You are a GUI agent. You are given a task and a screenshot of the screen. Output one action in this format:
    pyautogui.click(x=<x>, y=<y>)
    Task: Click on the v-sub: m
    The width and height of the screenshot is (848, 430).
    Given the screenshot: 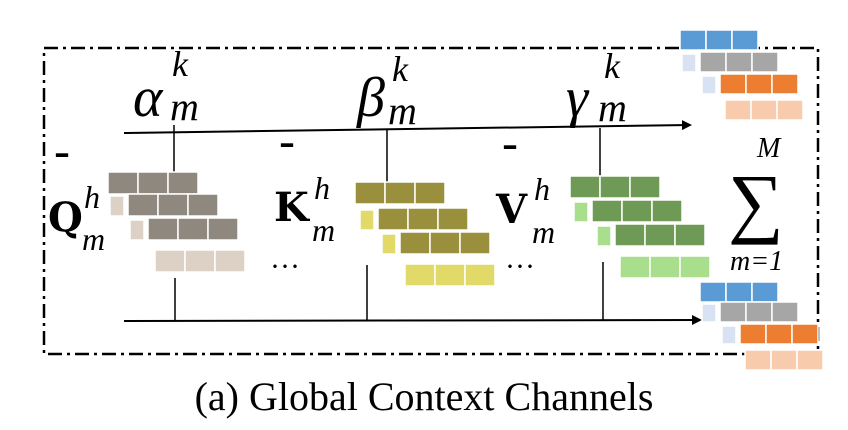 What is the action you would take?
    pyautogui.click(x=543, y=232)
    